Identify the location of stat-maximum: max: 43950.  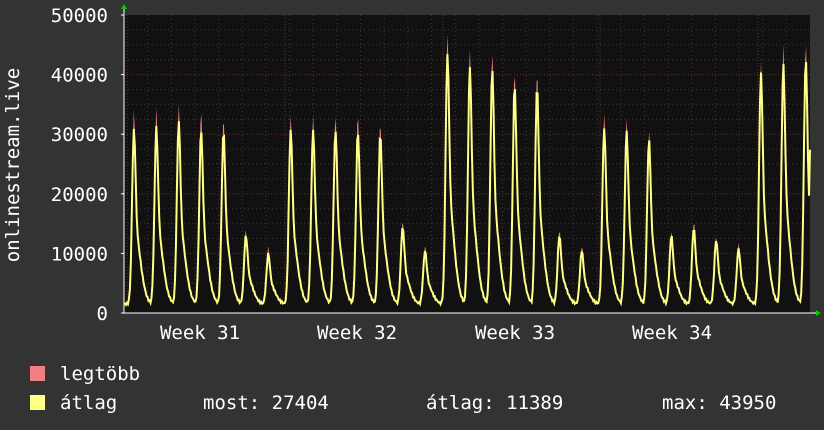
(719, 403).